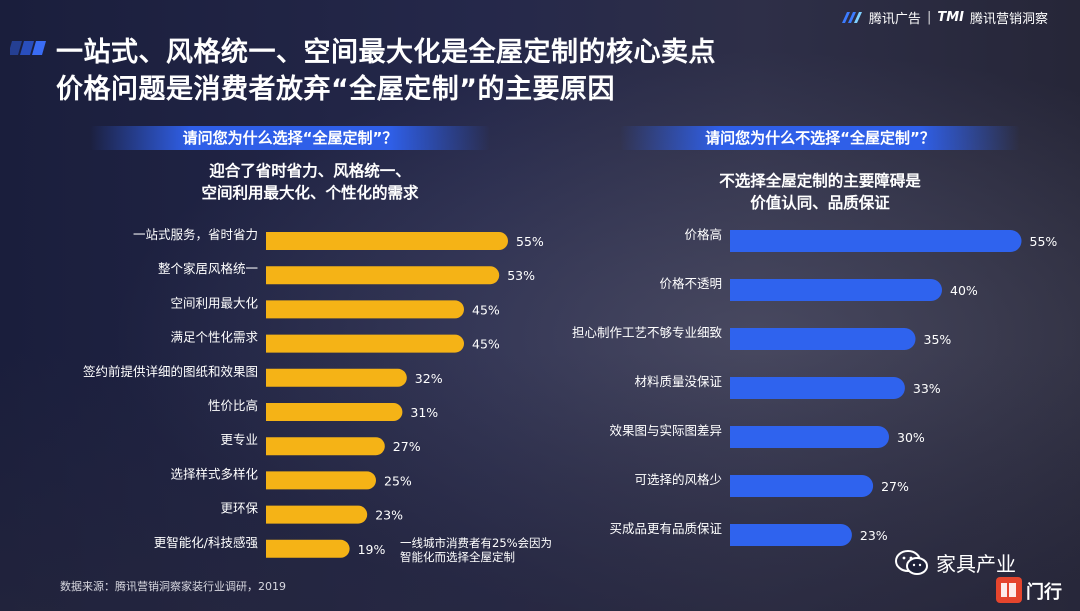  Describe the element at coordinates (335, 89) in the screenshot. I see `title-line-2: 价格问题是消费者放弃“全屋定制”的主要原因` at that location.